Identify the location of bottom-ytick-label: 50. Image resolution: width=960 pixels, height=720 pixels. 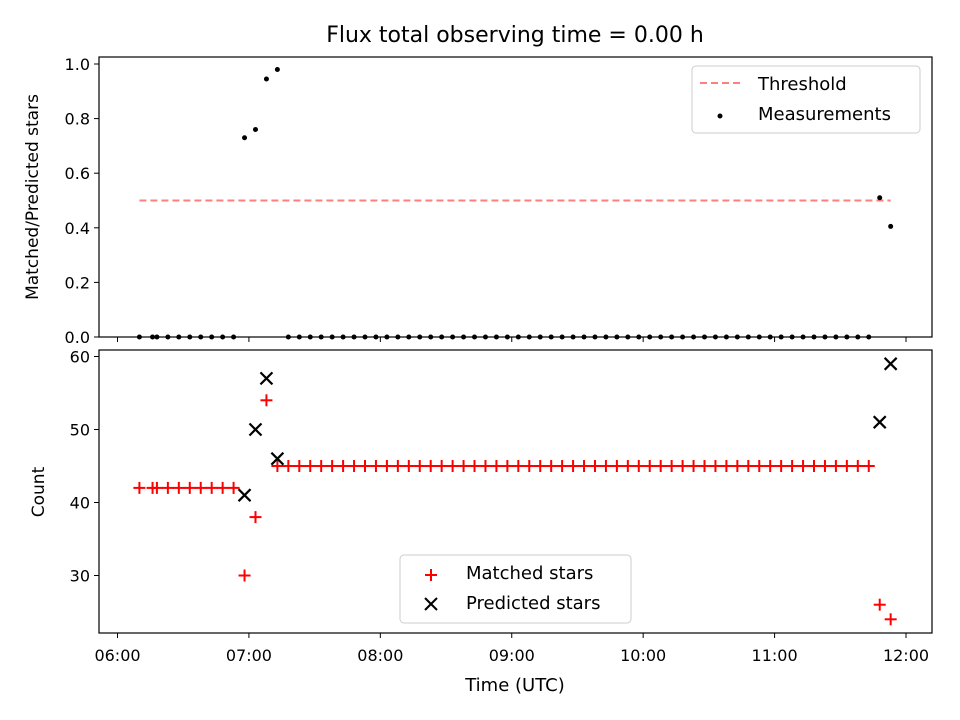
(80, 430).